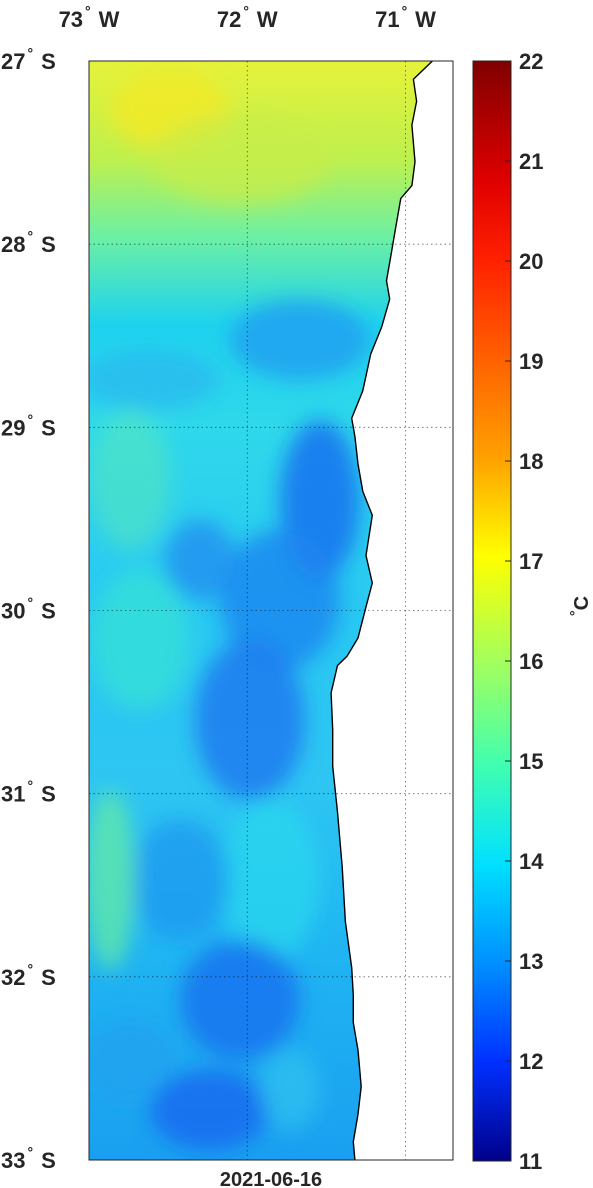 The image size is (593, 1188). Describe the element at coordinates (531, 61) in the screenshot. I see `colorbar-tick-label: 22` at that location.